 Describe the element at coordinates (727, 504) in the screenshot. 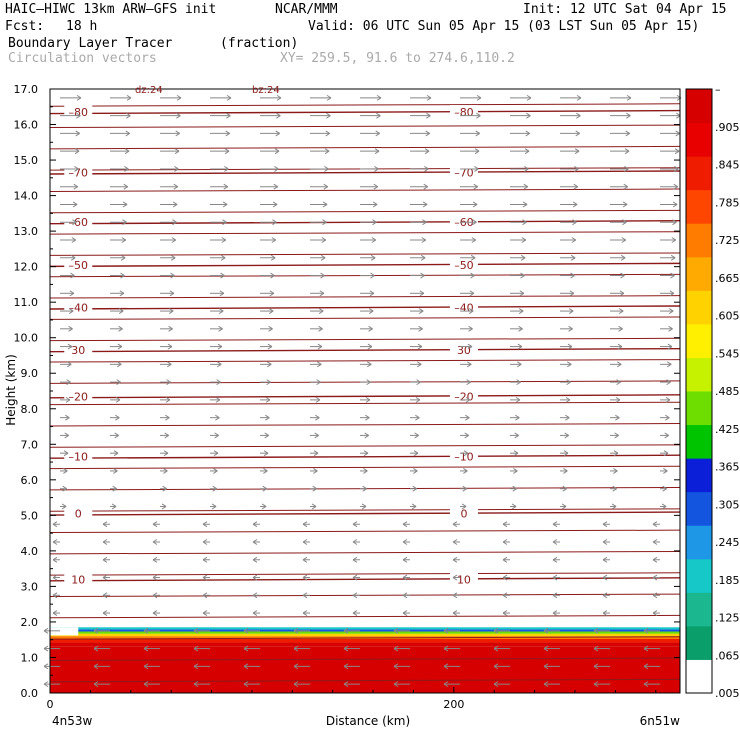

I see `colorbar-label: .305` at that location.